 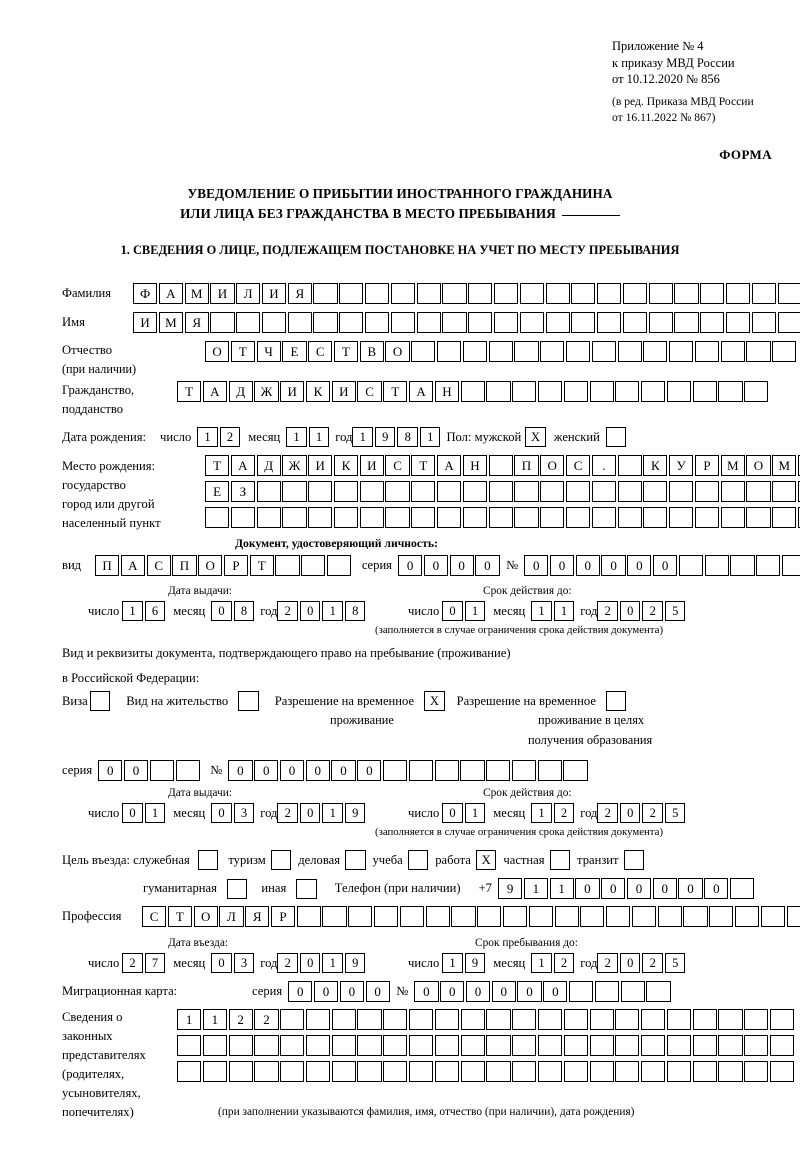 What do you see at coordinates (407, 437) in the screenshot?
I see `char-cell: 8` at bounding box center [407, 437].